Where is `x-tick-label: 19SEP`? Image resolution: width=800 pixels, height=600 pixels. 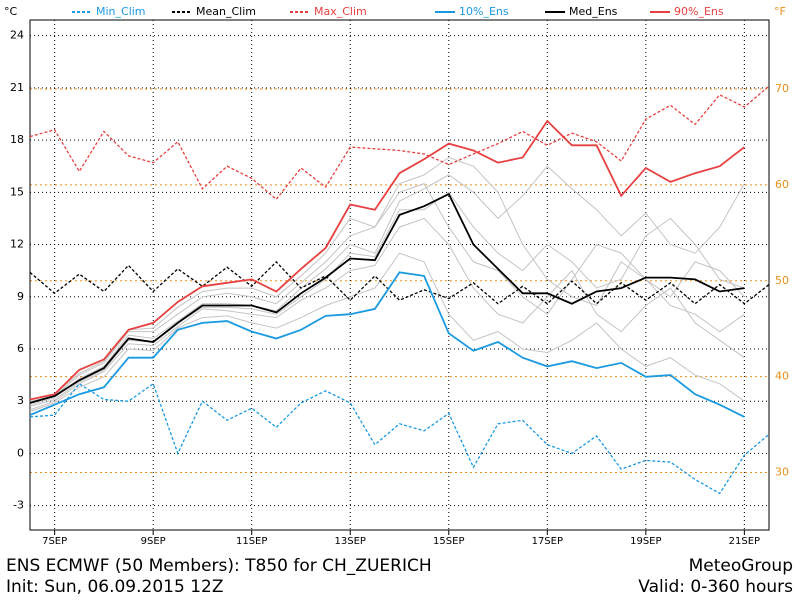
x-tick-label: 19SEP is located at coordinates (645, 541).